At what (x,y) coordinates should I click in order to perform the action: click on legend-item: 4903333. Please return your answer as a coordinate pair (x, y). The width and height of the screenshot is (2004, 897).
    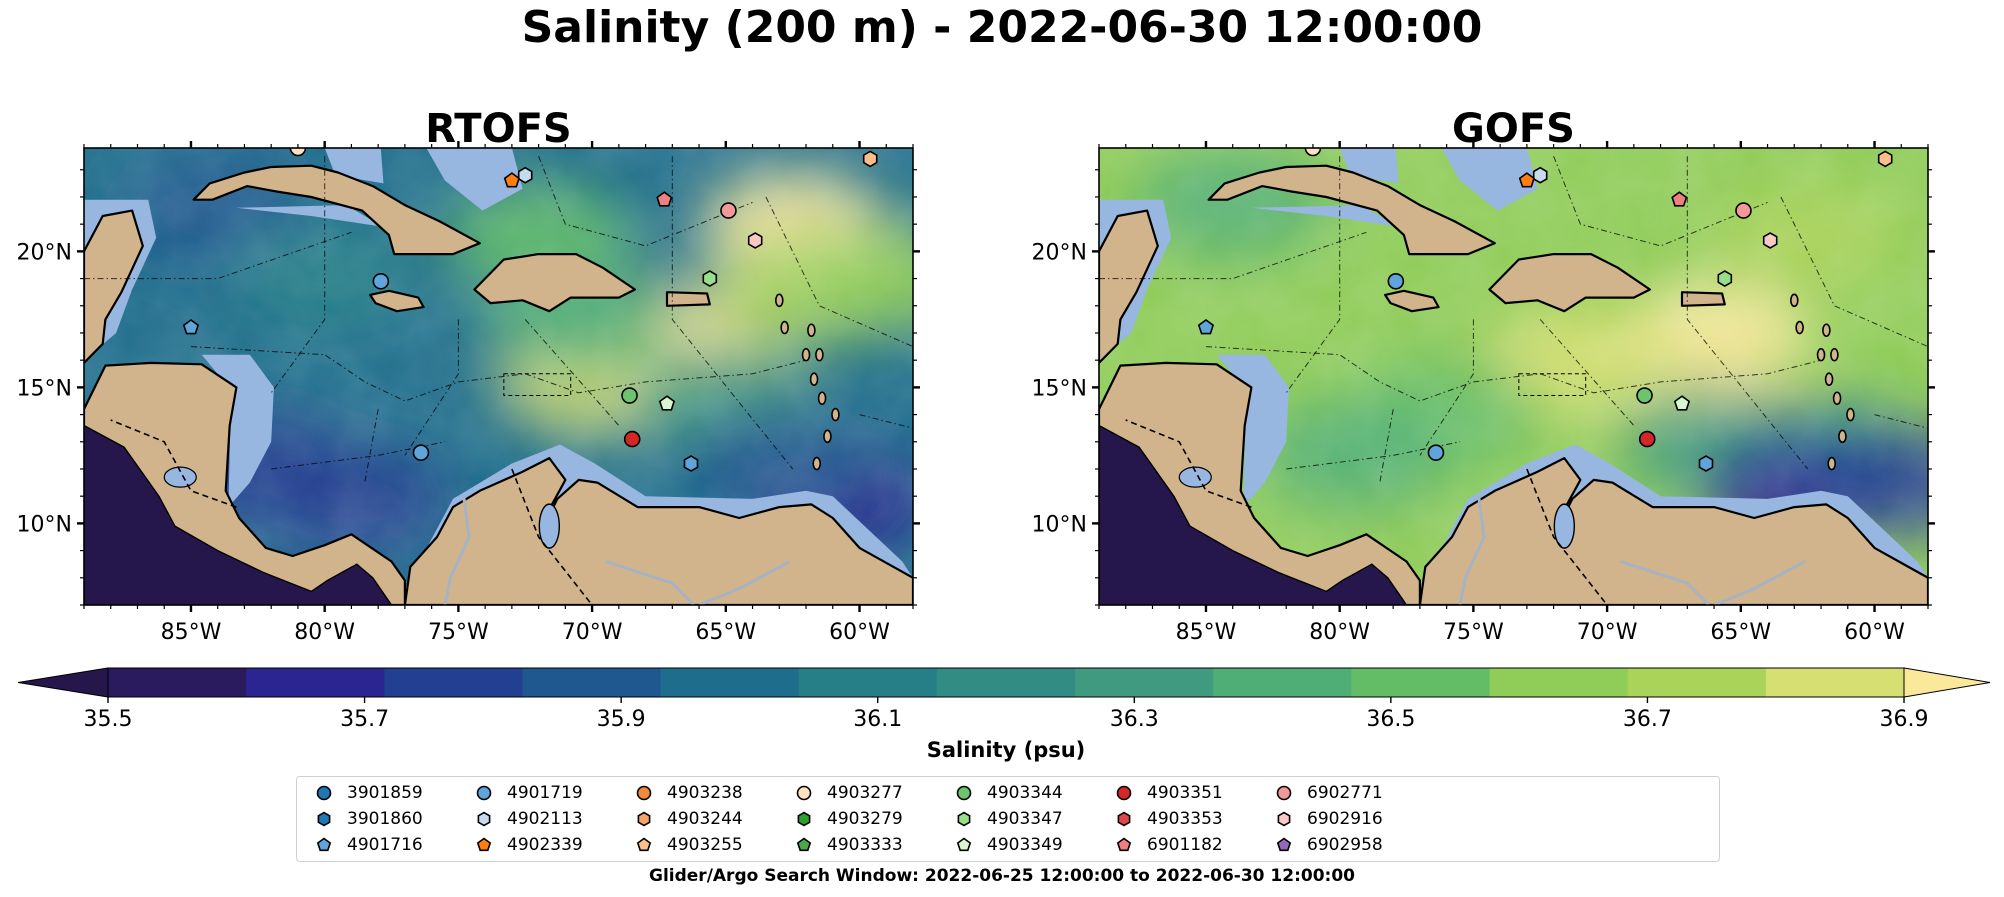
    Looking at the image, I should click on (849, 845).